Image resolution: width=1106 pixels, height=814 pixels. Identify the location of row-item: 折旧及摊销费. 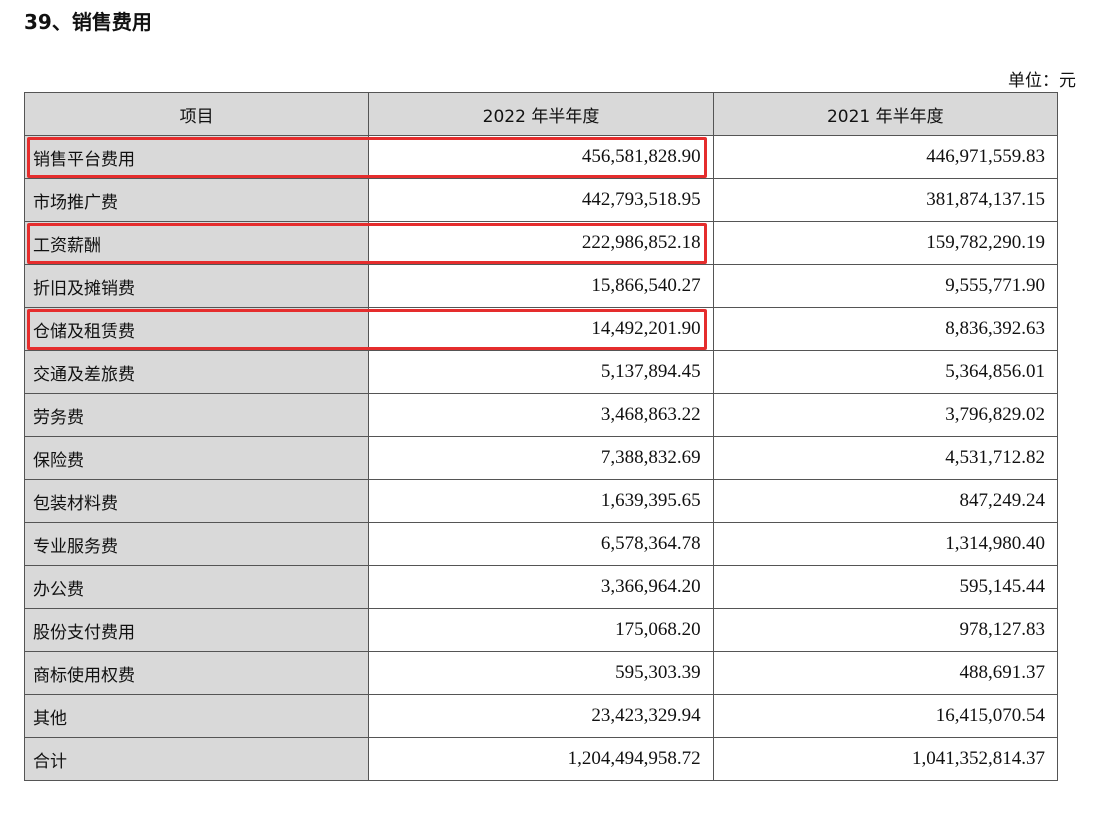
(196, 286).